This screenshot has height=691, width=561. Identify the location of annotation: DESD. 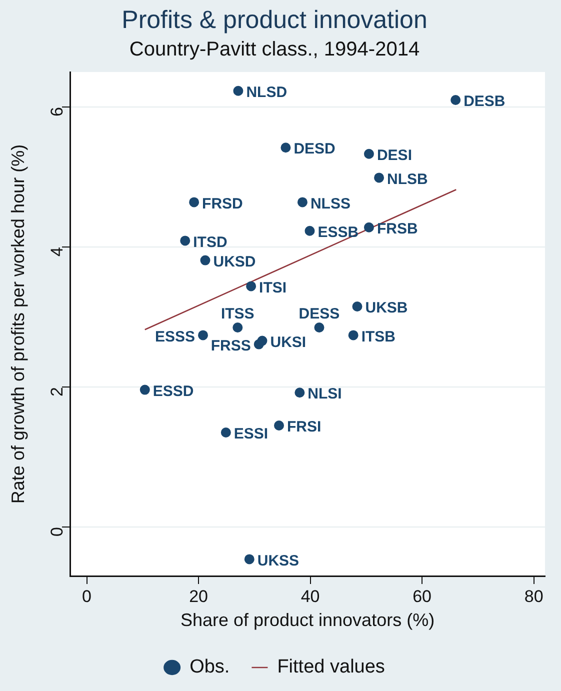
(315, 149).